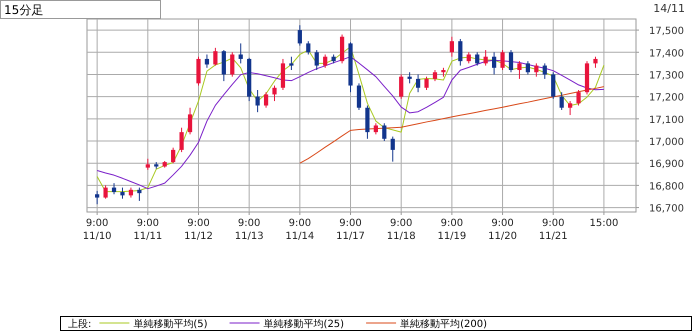  Describe the element at coordinates (97, 230) in the screenshot. I see `x-tick-label: 9:00 11/10` at that location.